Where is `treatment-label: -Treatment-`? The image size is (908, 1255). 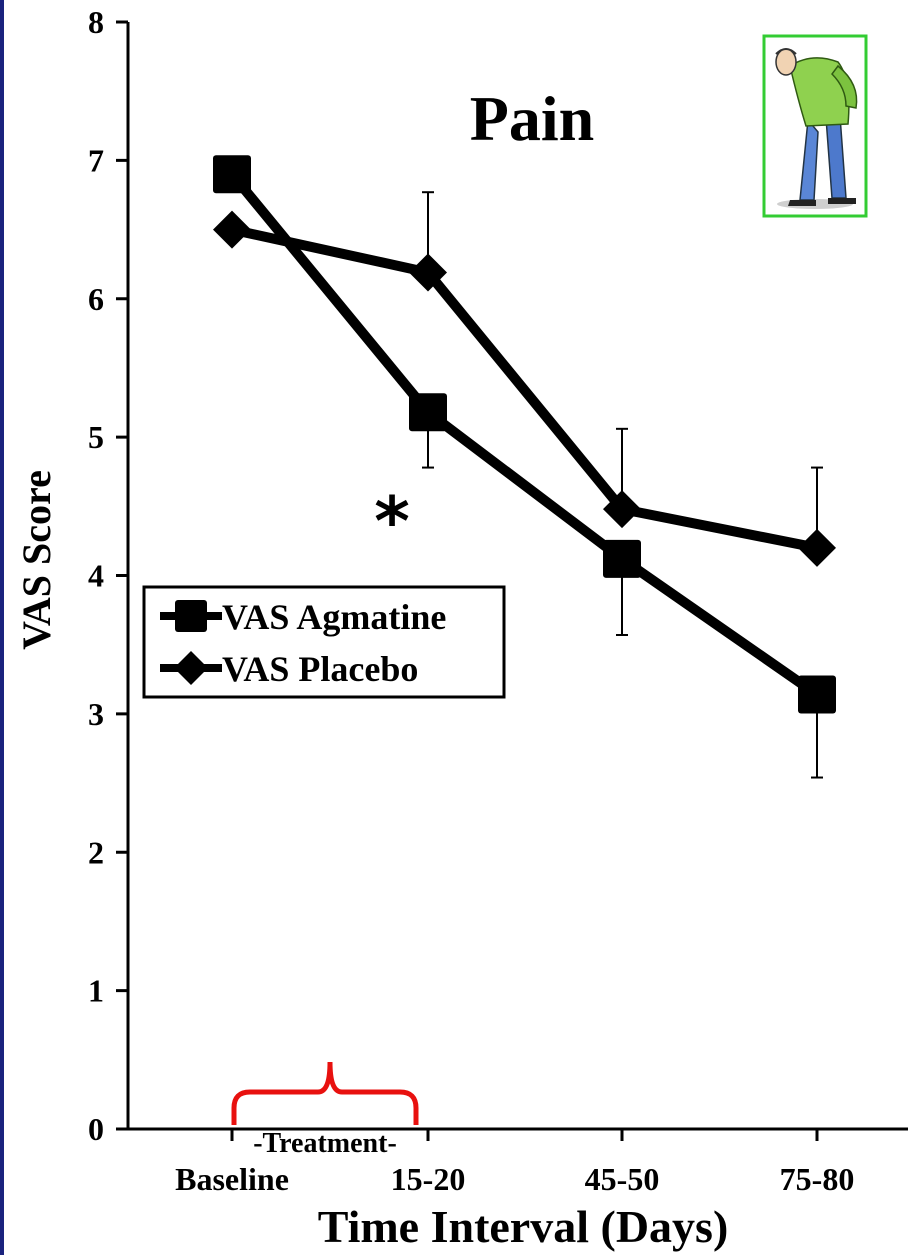
treatment-label: -Treatment- is located at coordinates (325, 1143).